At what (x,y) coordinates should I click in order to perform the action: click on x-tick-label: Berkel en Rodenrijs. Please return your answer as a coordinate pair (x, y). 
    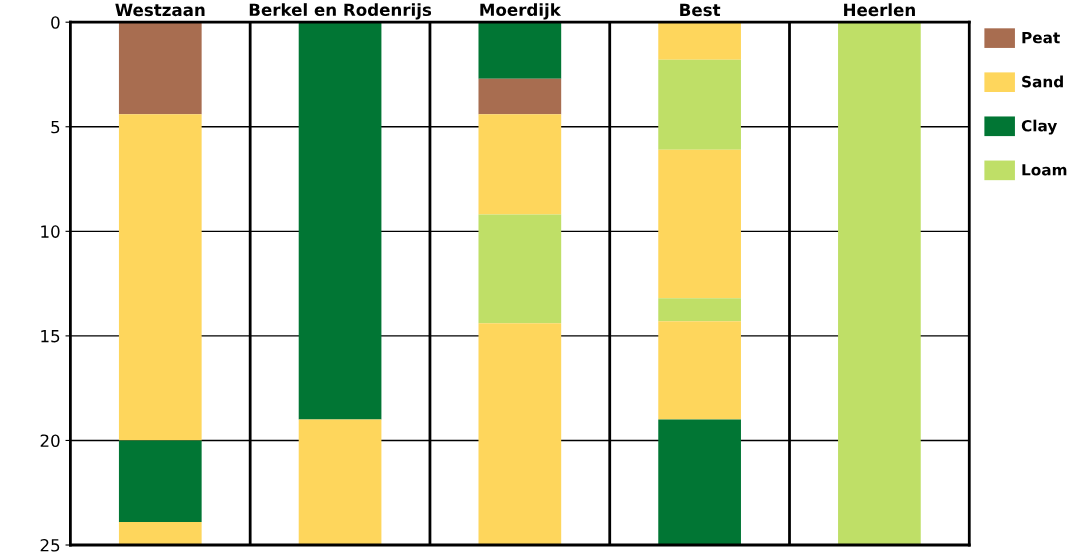
    Looking at the image, I should click on (340, 11).